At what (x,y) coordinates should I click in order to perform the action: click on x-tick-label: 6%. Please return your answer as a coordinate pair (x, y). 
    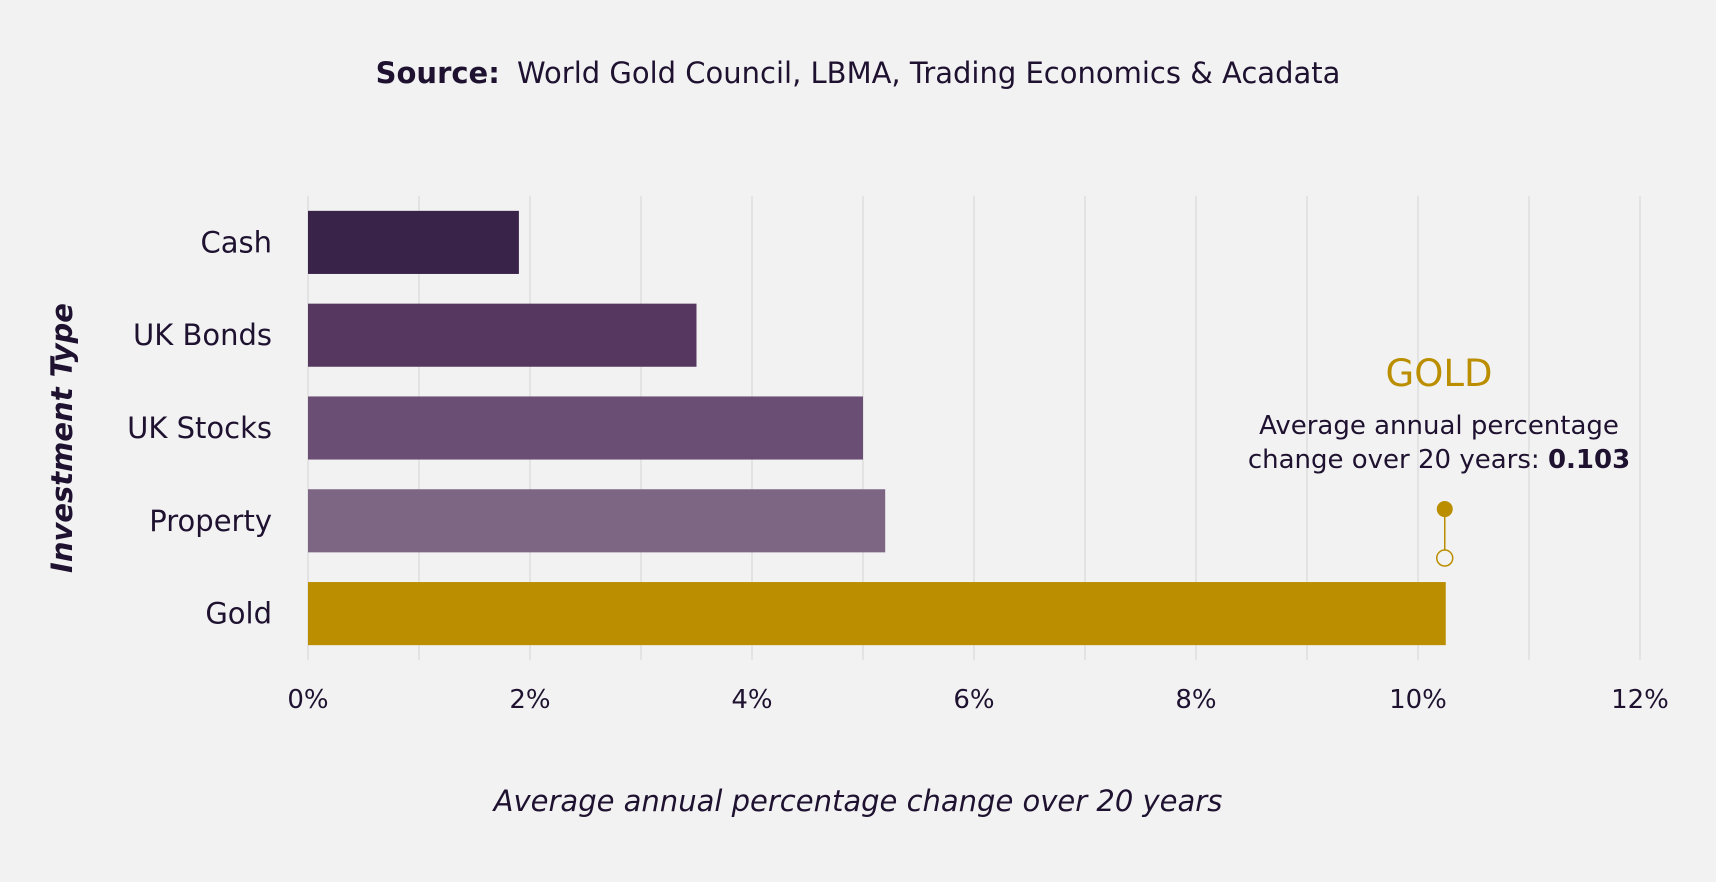
    Looking at the image, I should click on (973, 700).